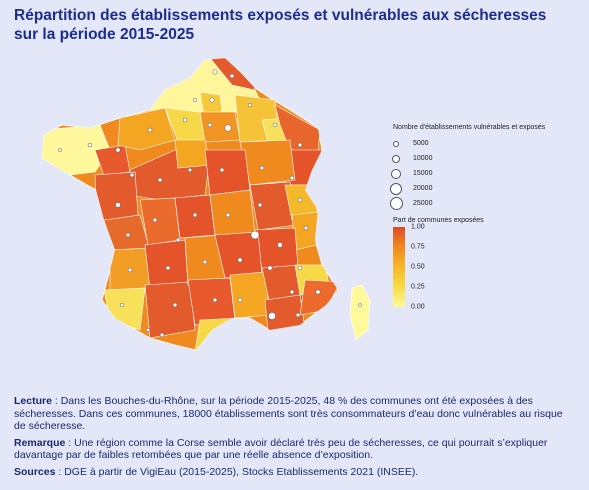 The image size is (589, 490). What do you see at coordinates (423, 203) in the screenshot?
I see `size-legend-label: 25000` at bounding box center [423, 203].